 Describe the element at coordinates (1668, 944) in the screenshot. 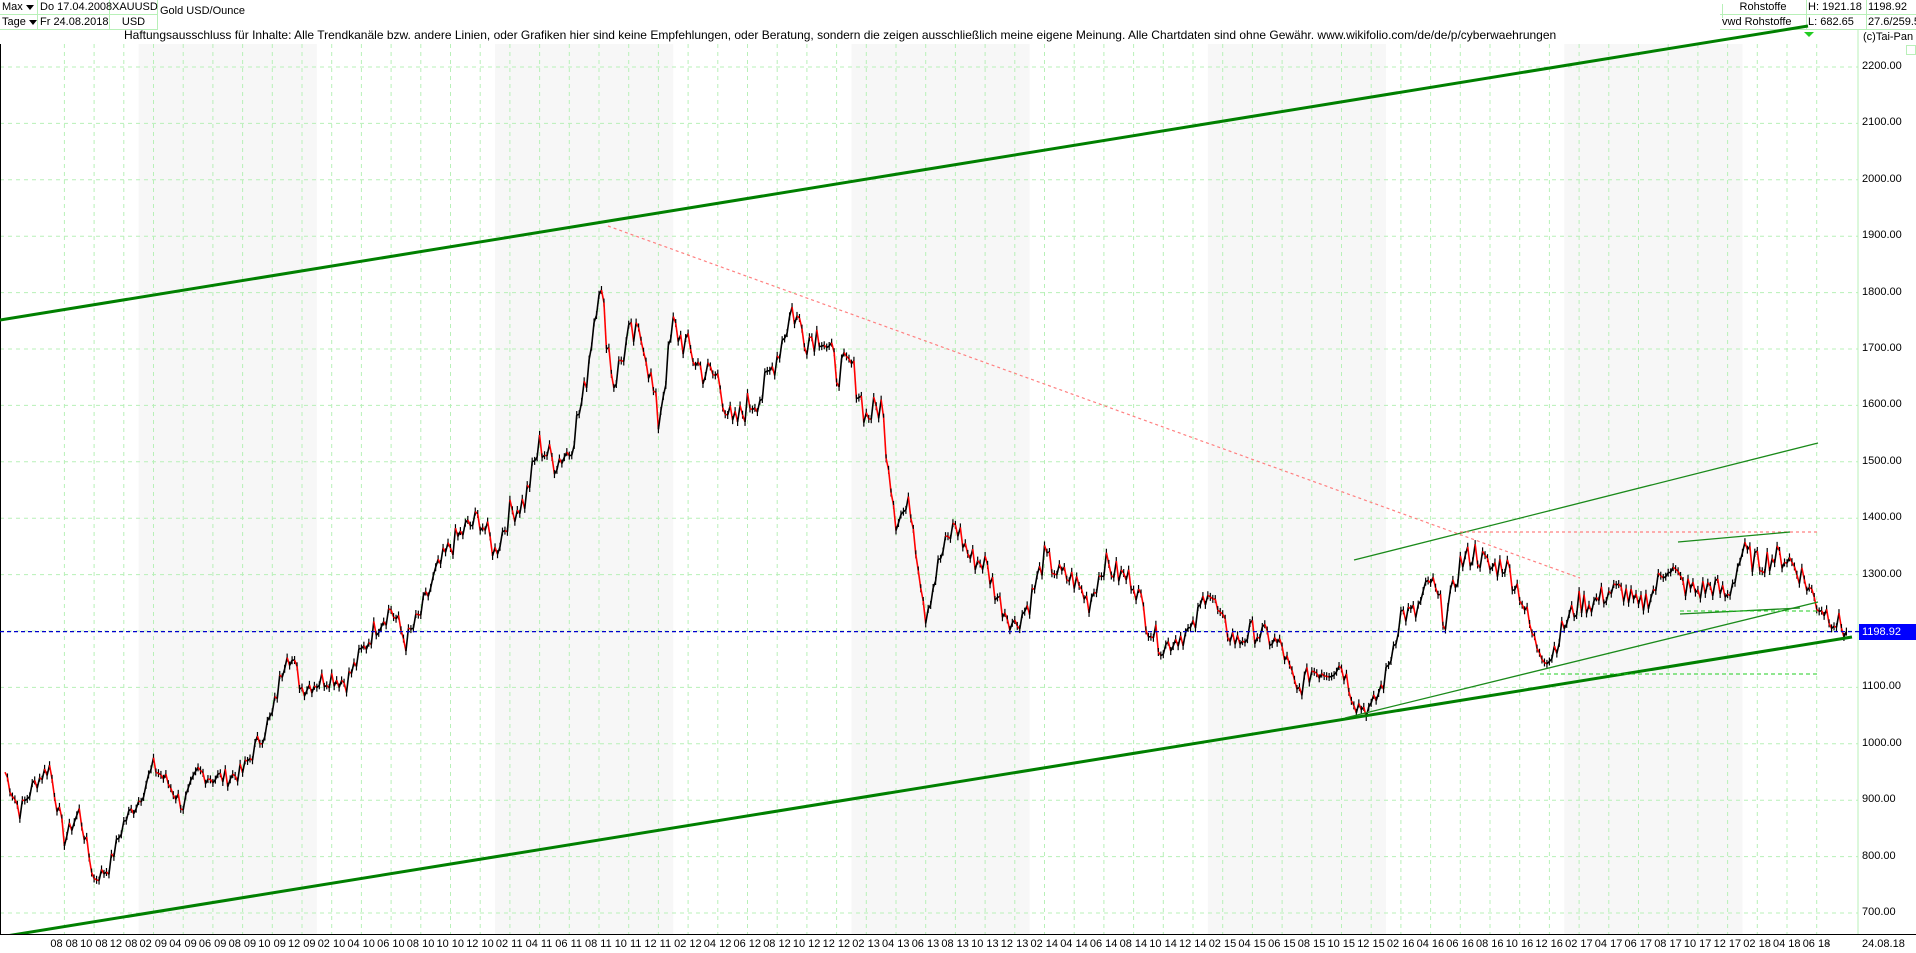

I see `x-axis-label: 08 17` at that location.